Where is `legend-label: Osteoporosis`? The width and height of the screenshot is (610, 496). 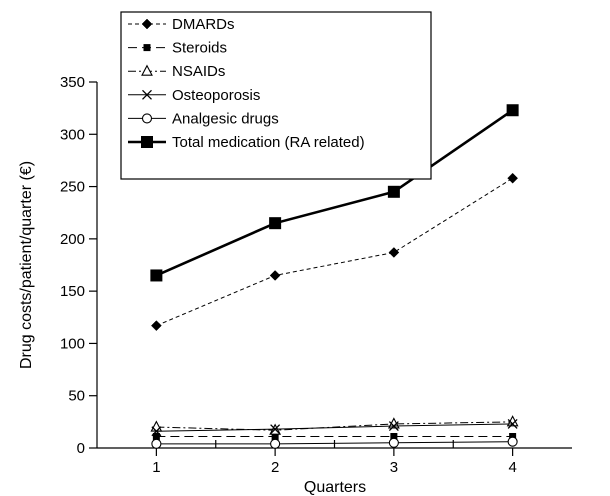 legend-label: Osteoporosis is located at coordinates (216, 95).